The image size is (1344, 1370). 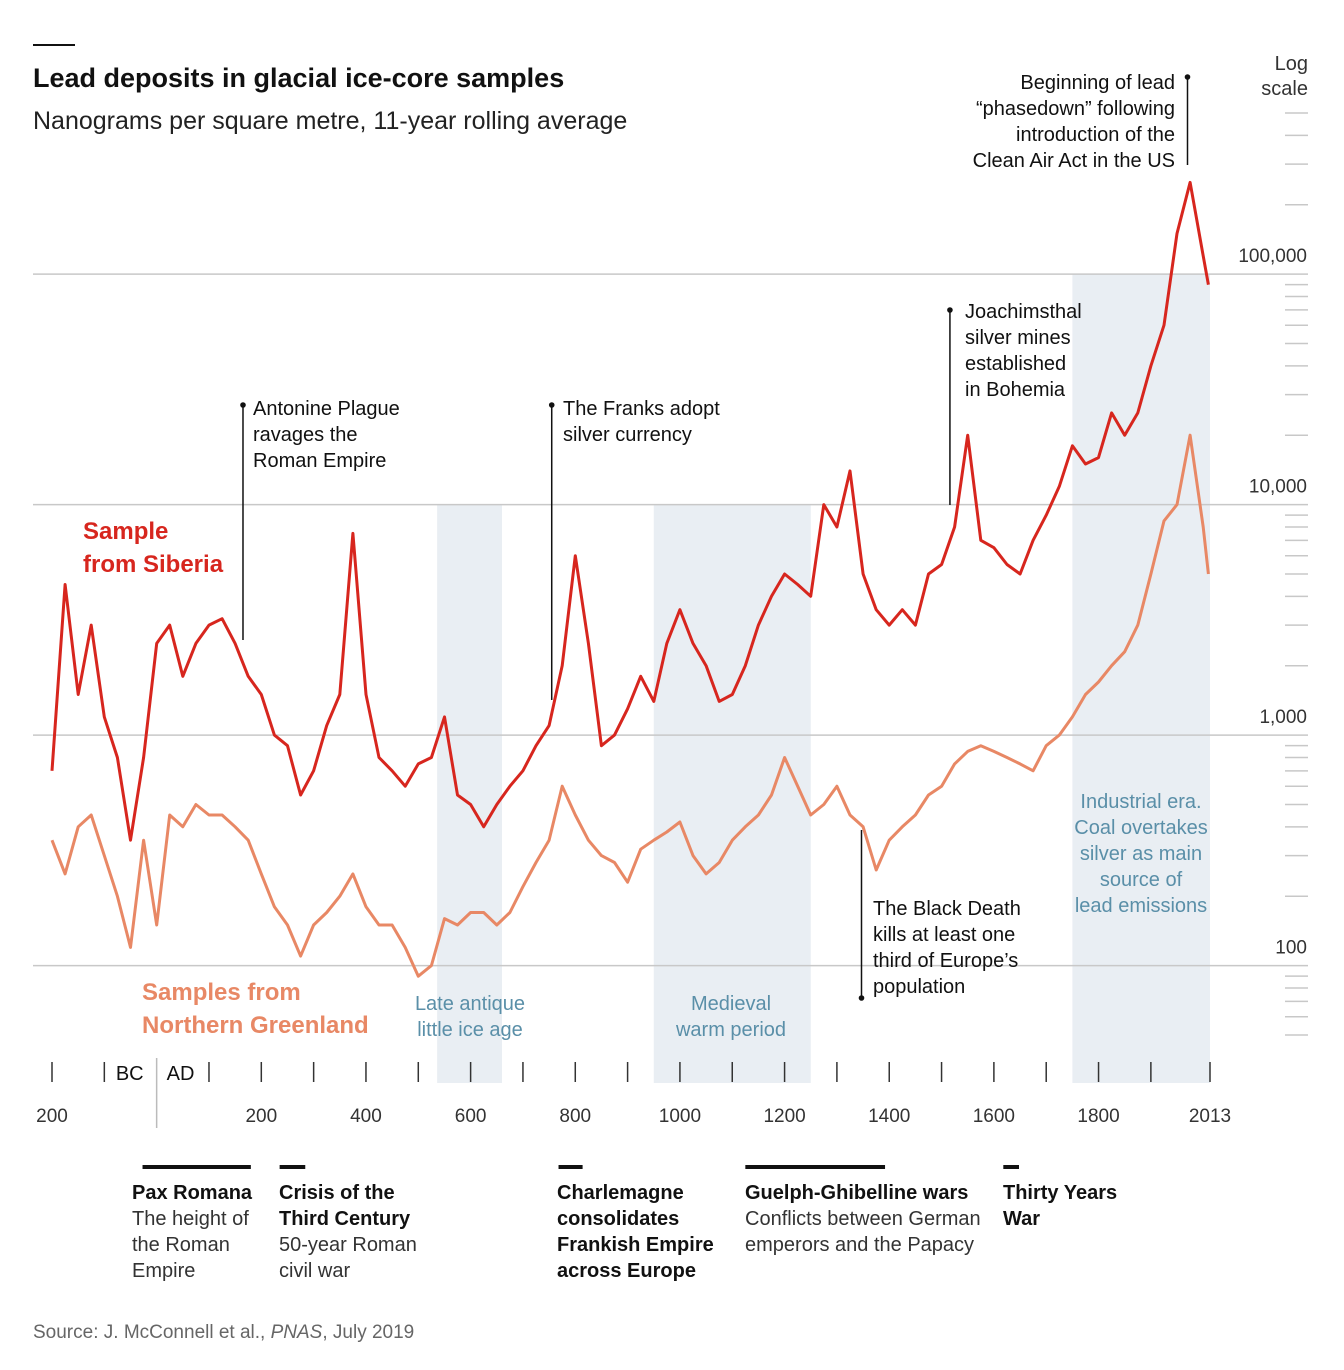 I want to click on x-tick-label: 2013, so click(x=1210, y=1116).